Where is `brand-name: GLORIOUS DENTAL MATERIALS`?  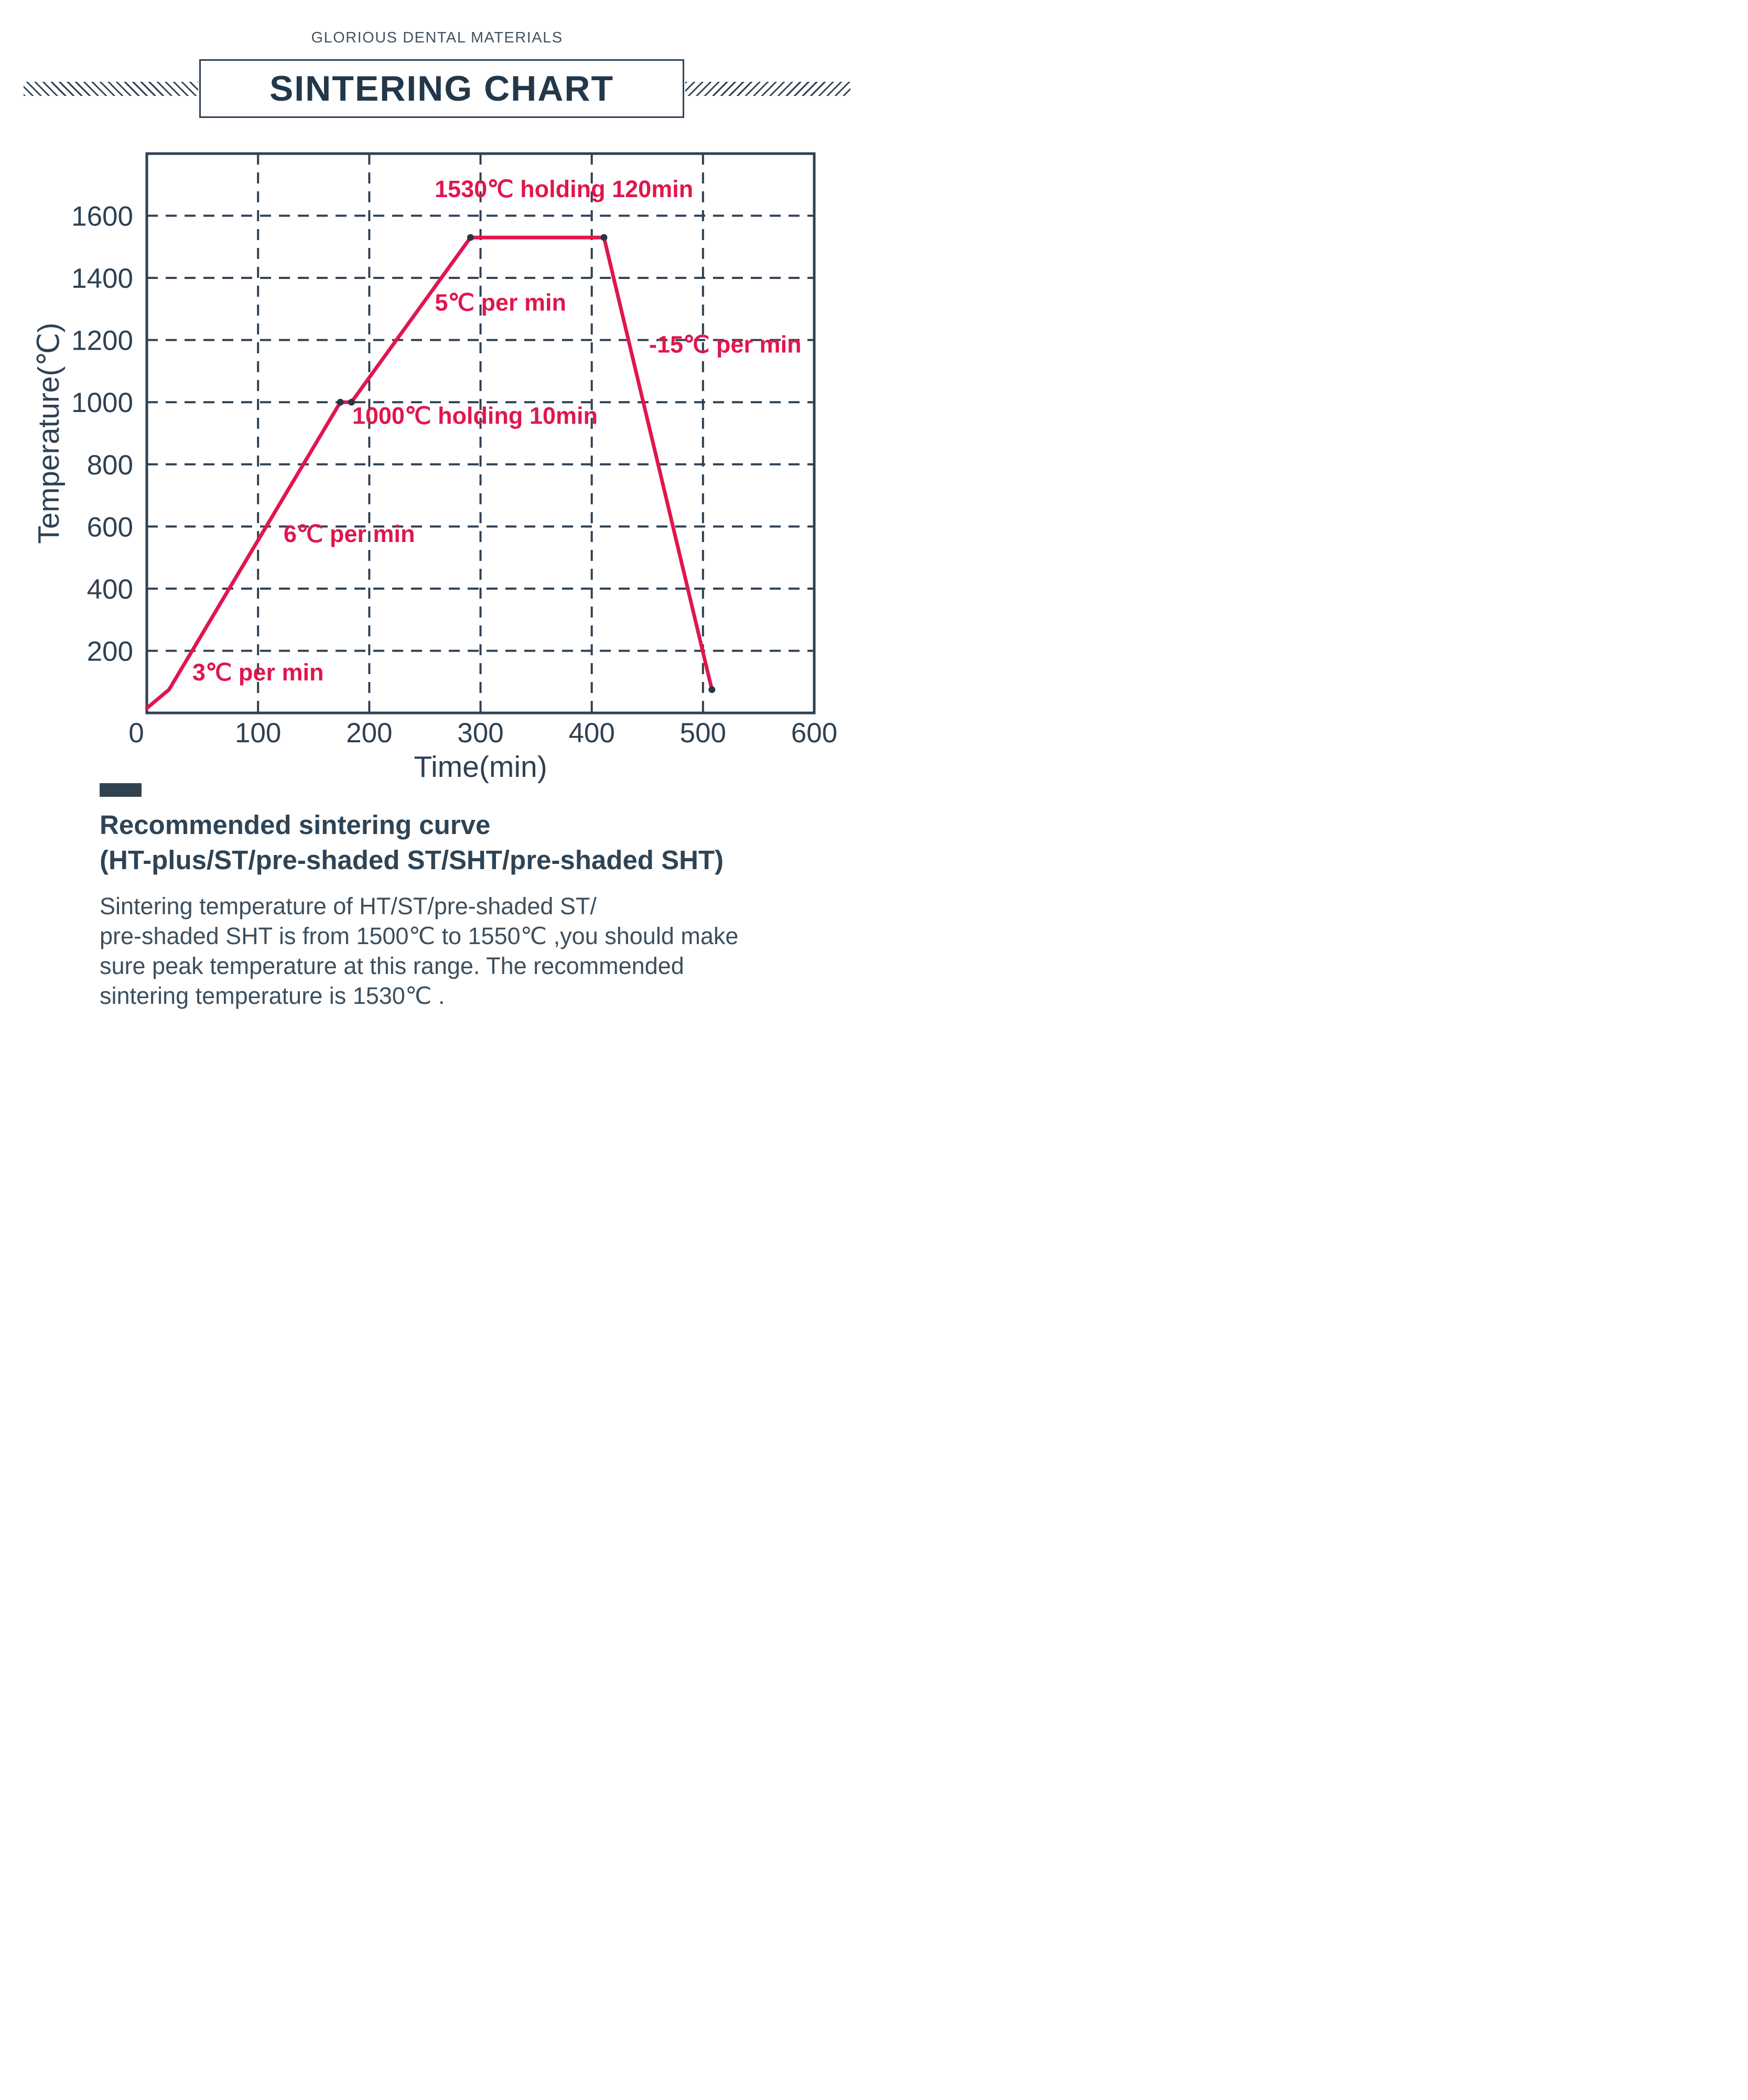
brand-name: GLORIOUS DENTAL MATERIALS is located at coordinates (437, 37).